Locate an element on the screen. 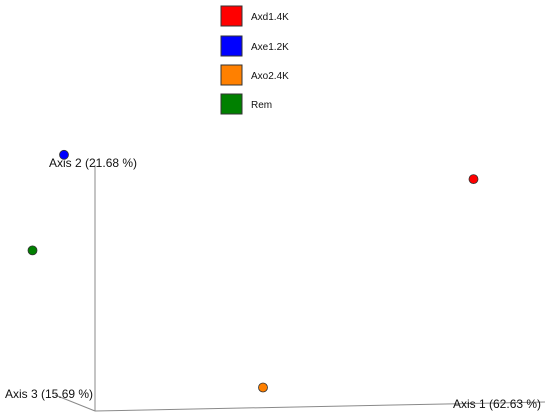 This screenshot has height=417, width=550. legend-label: Rem is located at coordinates (261, 105).